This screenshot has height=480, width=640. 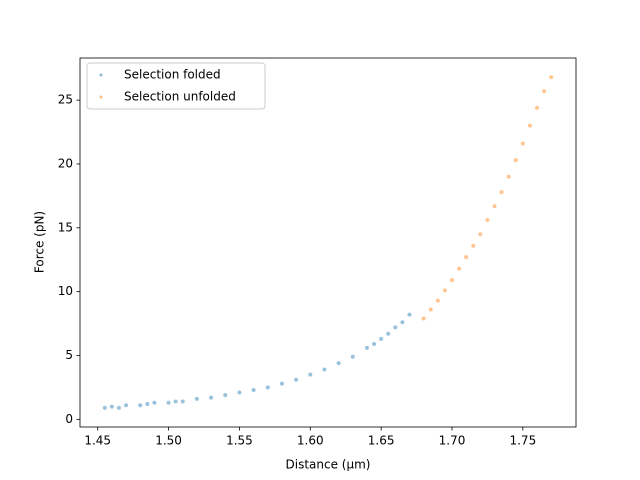 What do you see at coordinates (65, 163) in the screenshot?
I see `y-tick-label: 20` at bounding box center [65, 163].